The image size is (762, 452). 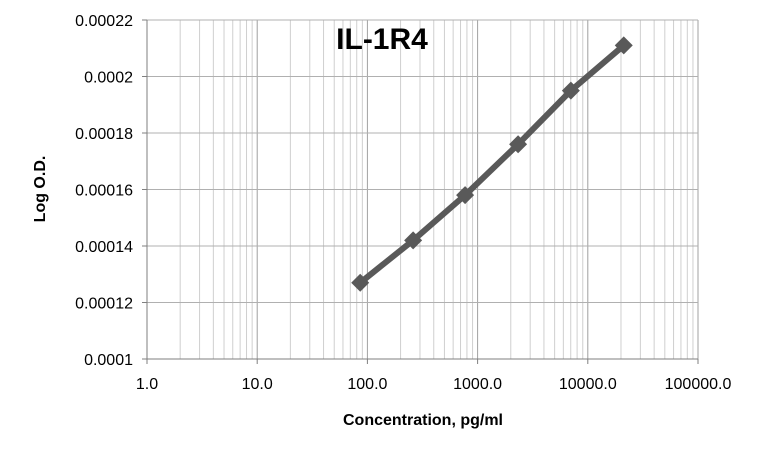 I want to click on y-axis-title: Log O.D., so click(x=40, y=189).